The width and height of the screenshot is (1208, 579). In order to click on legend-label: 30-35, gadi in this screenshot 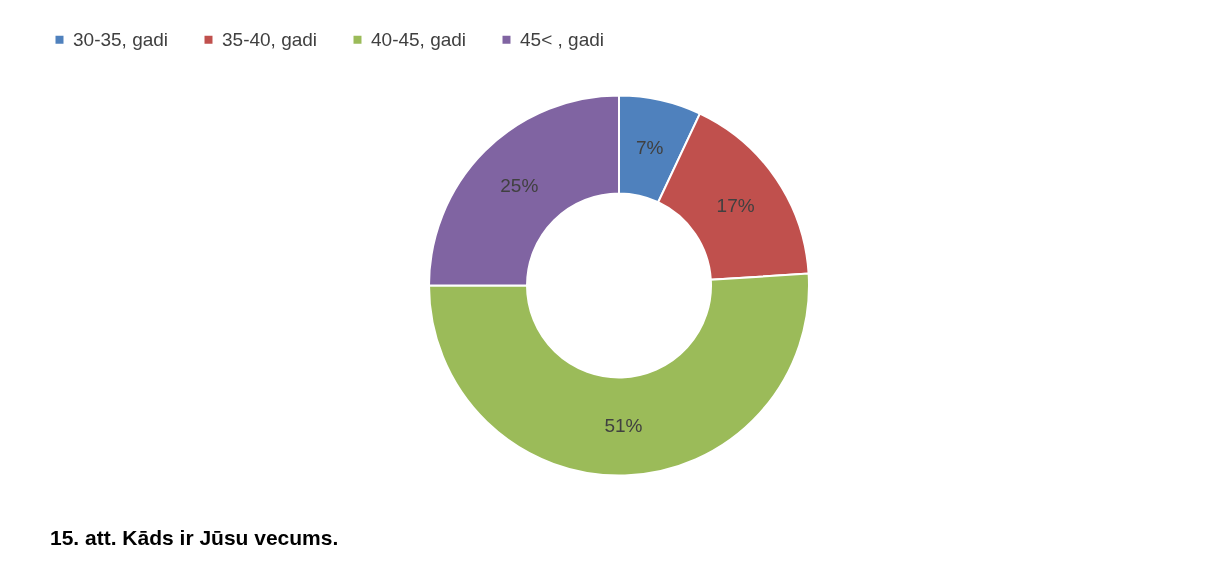, I will do `click(121, 39)`.